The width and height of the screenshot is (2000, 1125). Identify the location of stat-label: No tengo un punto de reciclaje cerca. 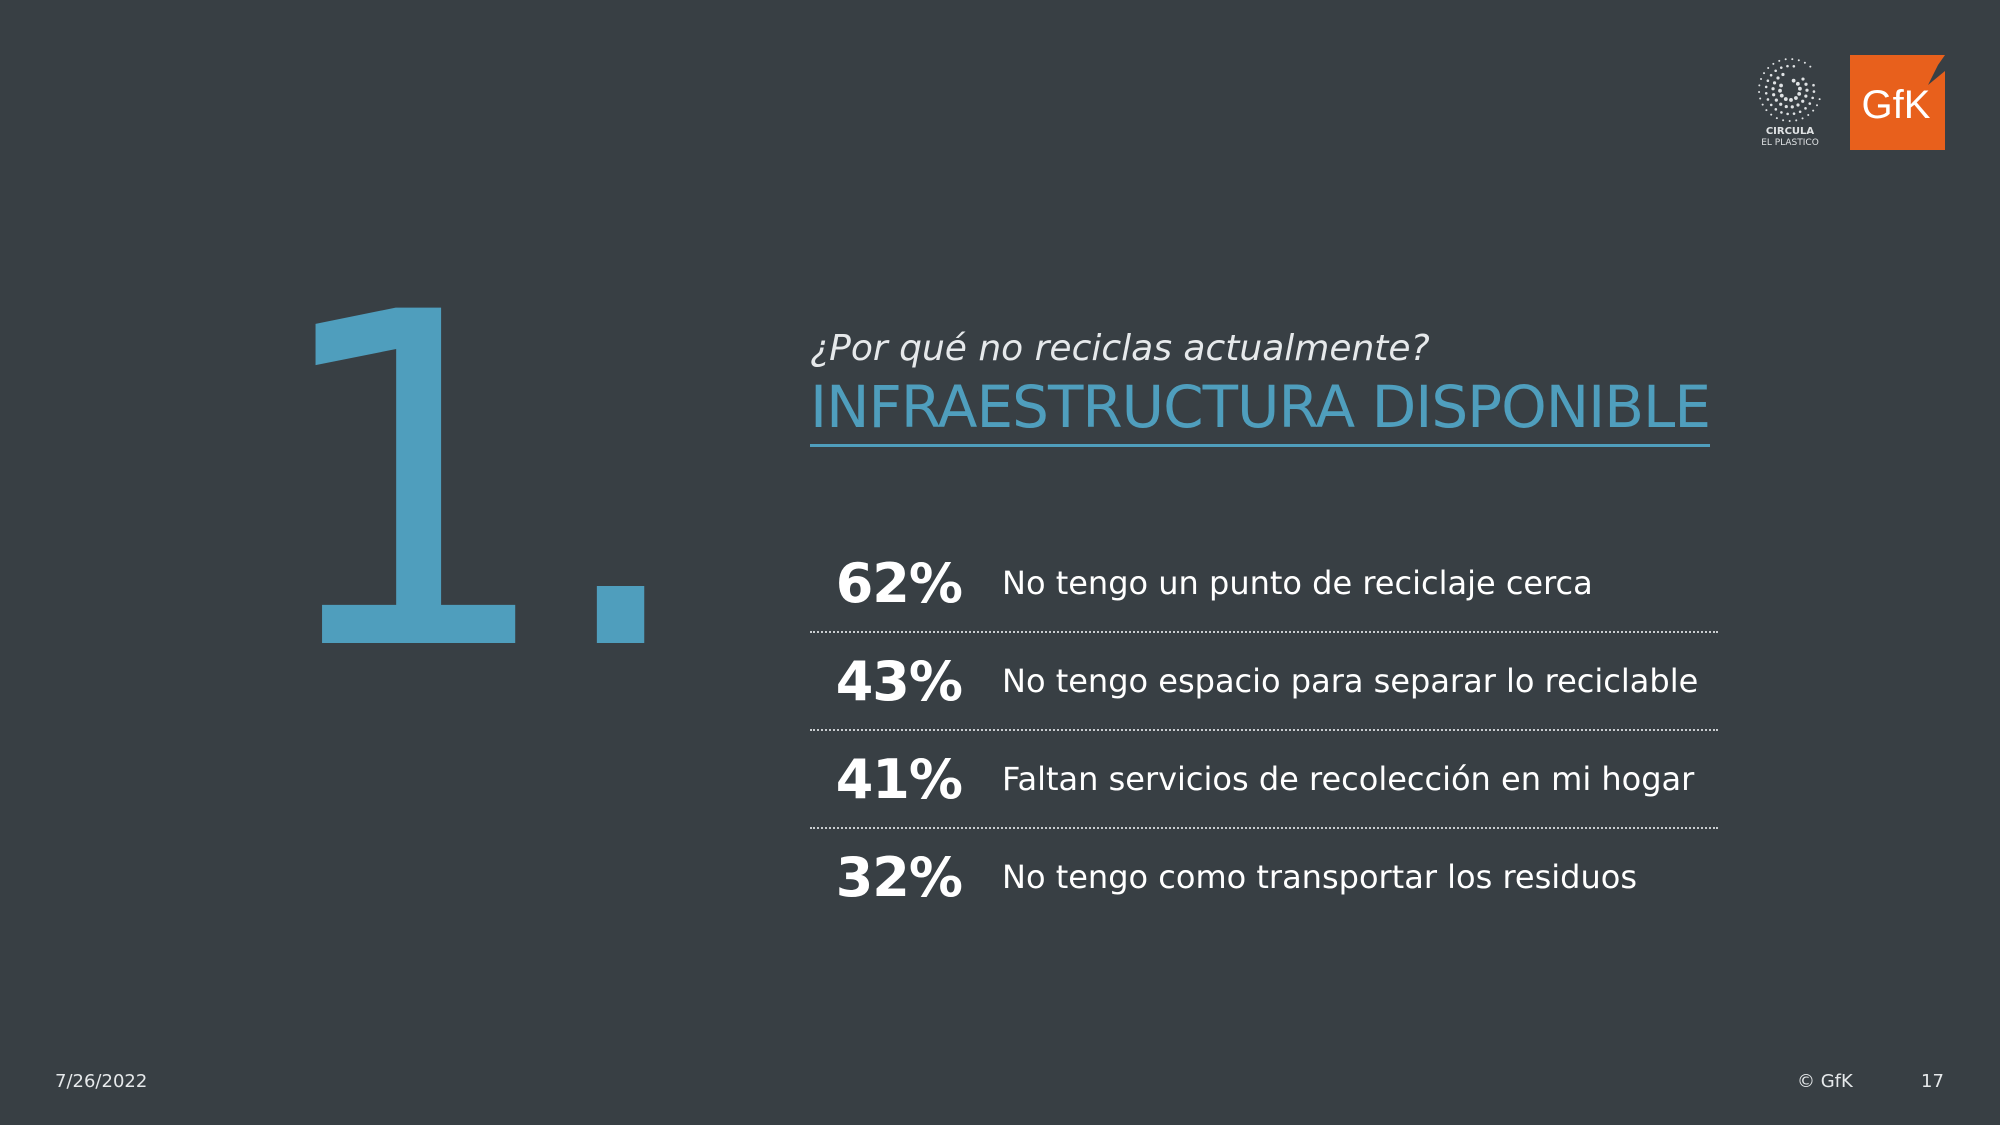
(1297, 583).